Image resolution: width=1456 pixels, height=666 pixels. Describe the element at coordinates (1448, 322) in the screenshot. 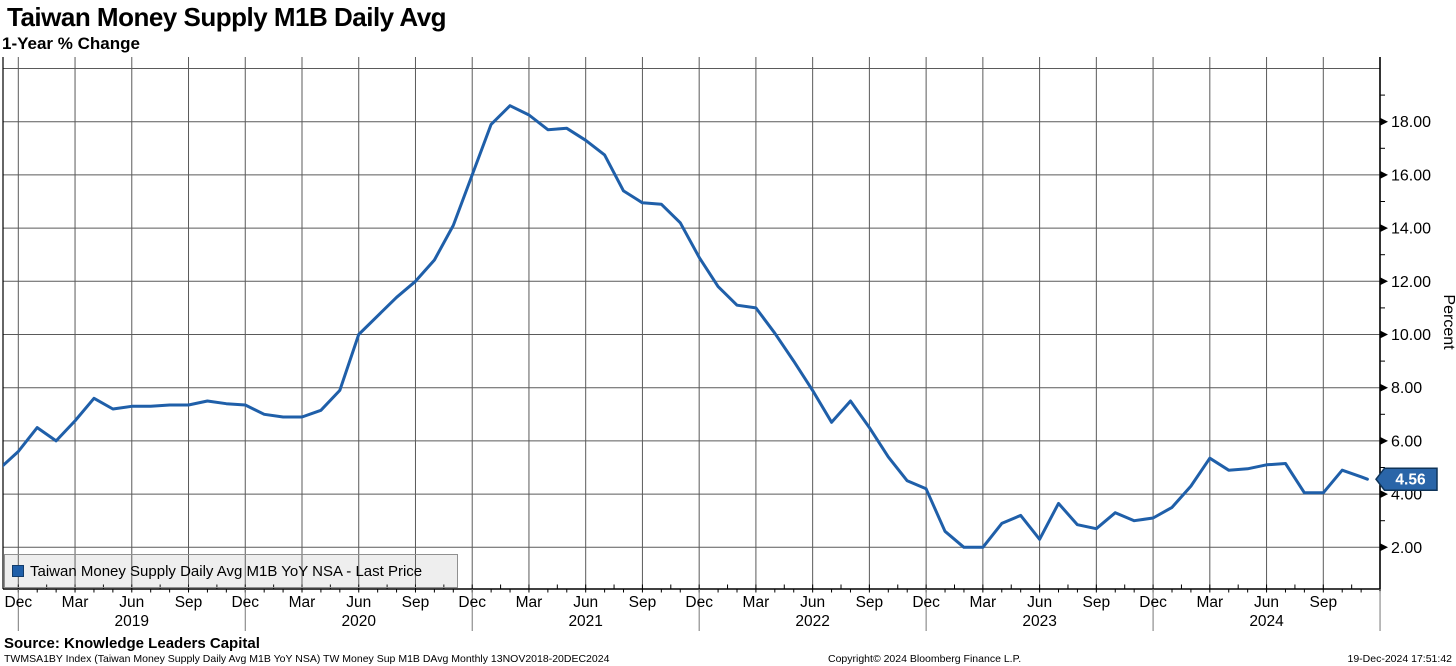

I see `y-axis-title: Percent` at that location.